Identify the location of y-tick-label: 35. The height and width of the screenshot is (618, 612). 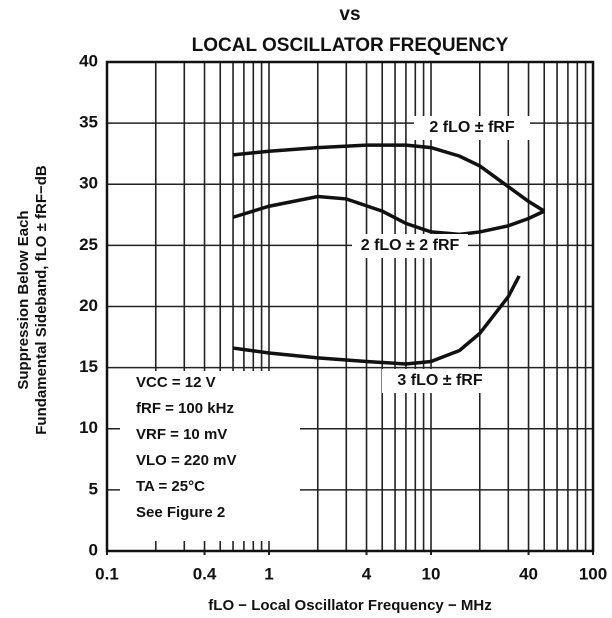
(88, 122).